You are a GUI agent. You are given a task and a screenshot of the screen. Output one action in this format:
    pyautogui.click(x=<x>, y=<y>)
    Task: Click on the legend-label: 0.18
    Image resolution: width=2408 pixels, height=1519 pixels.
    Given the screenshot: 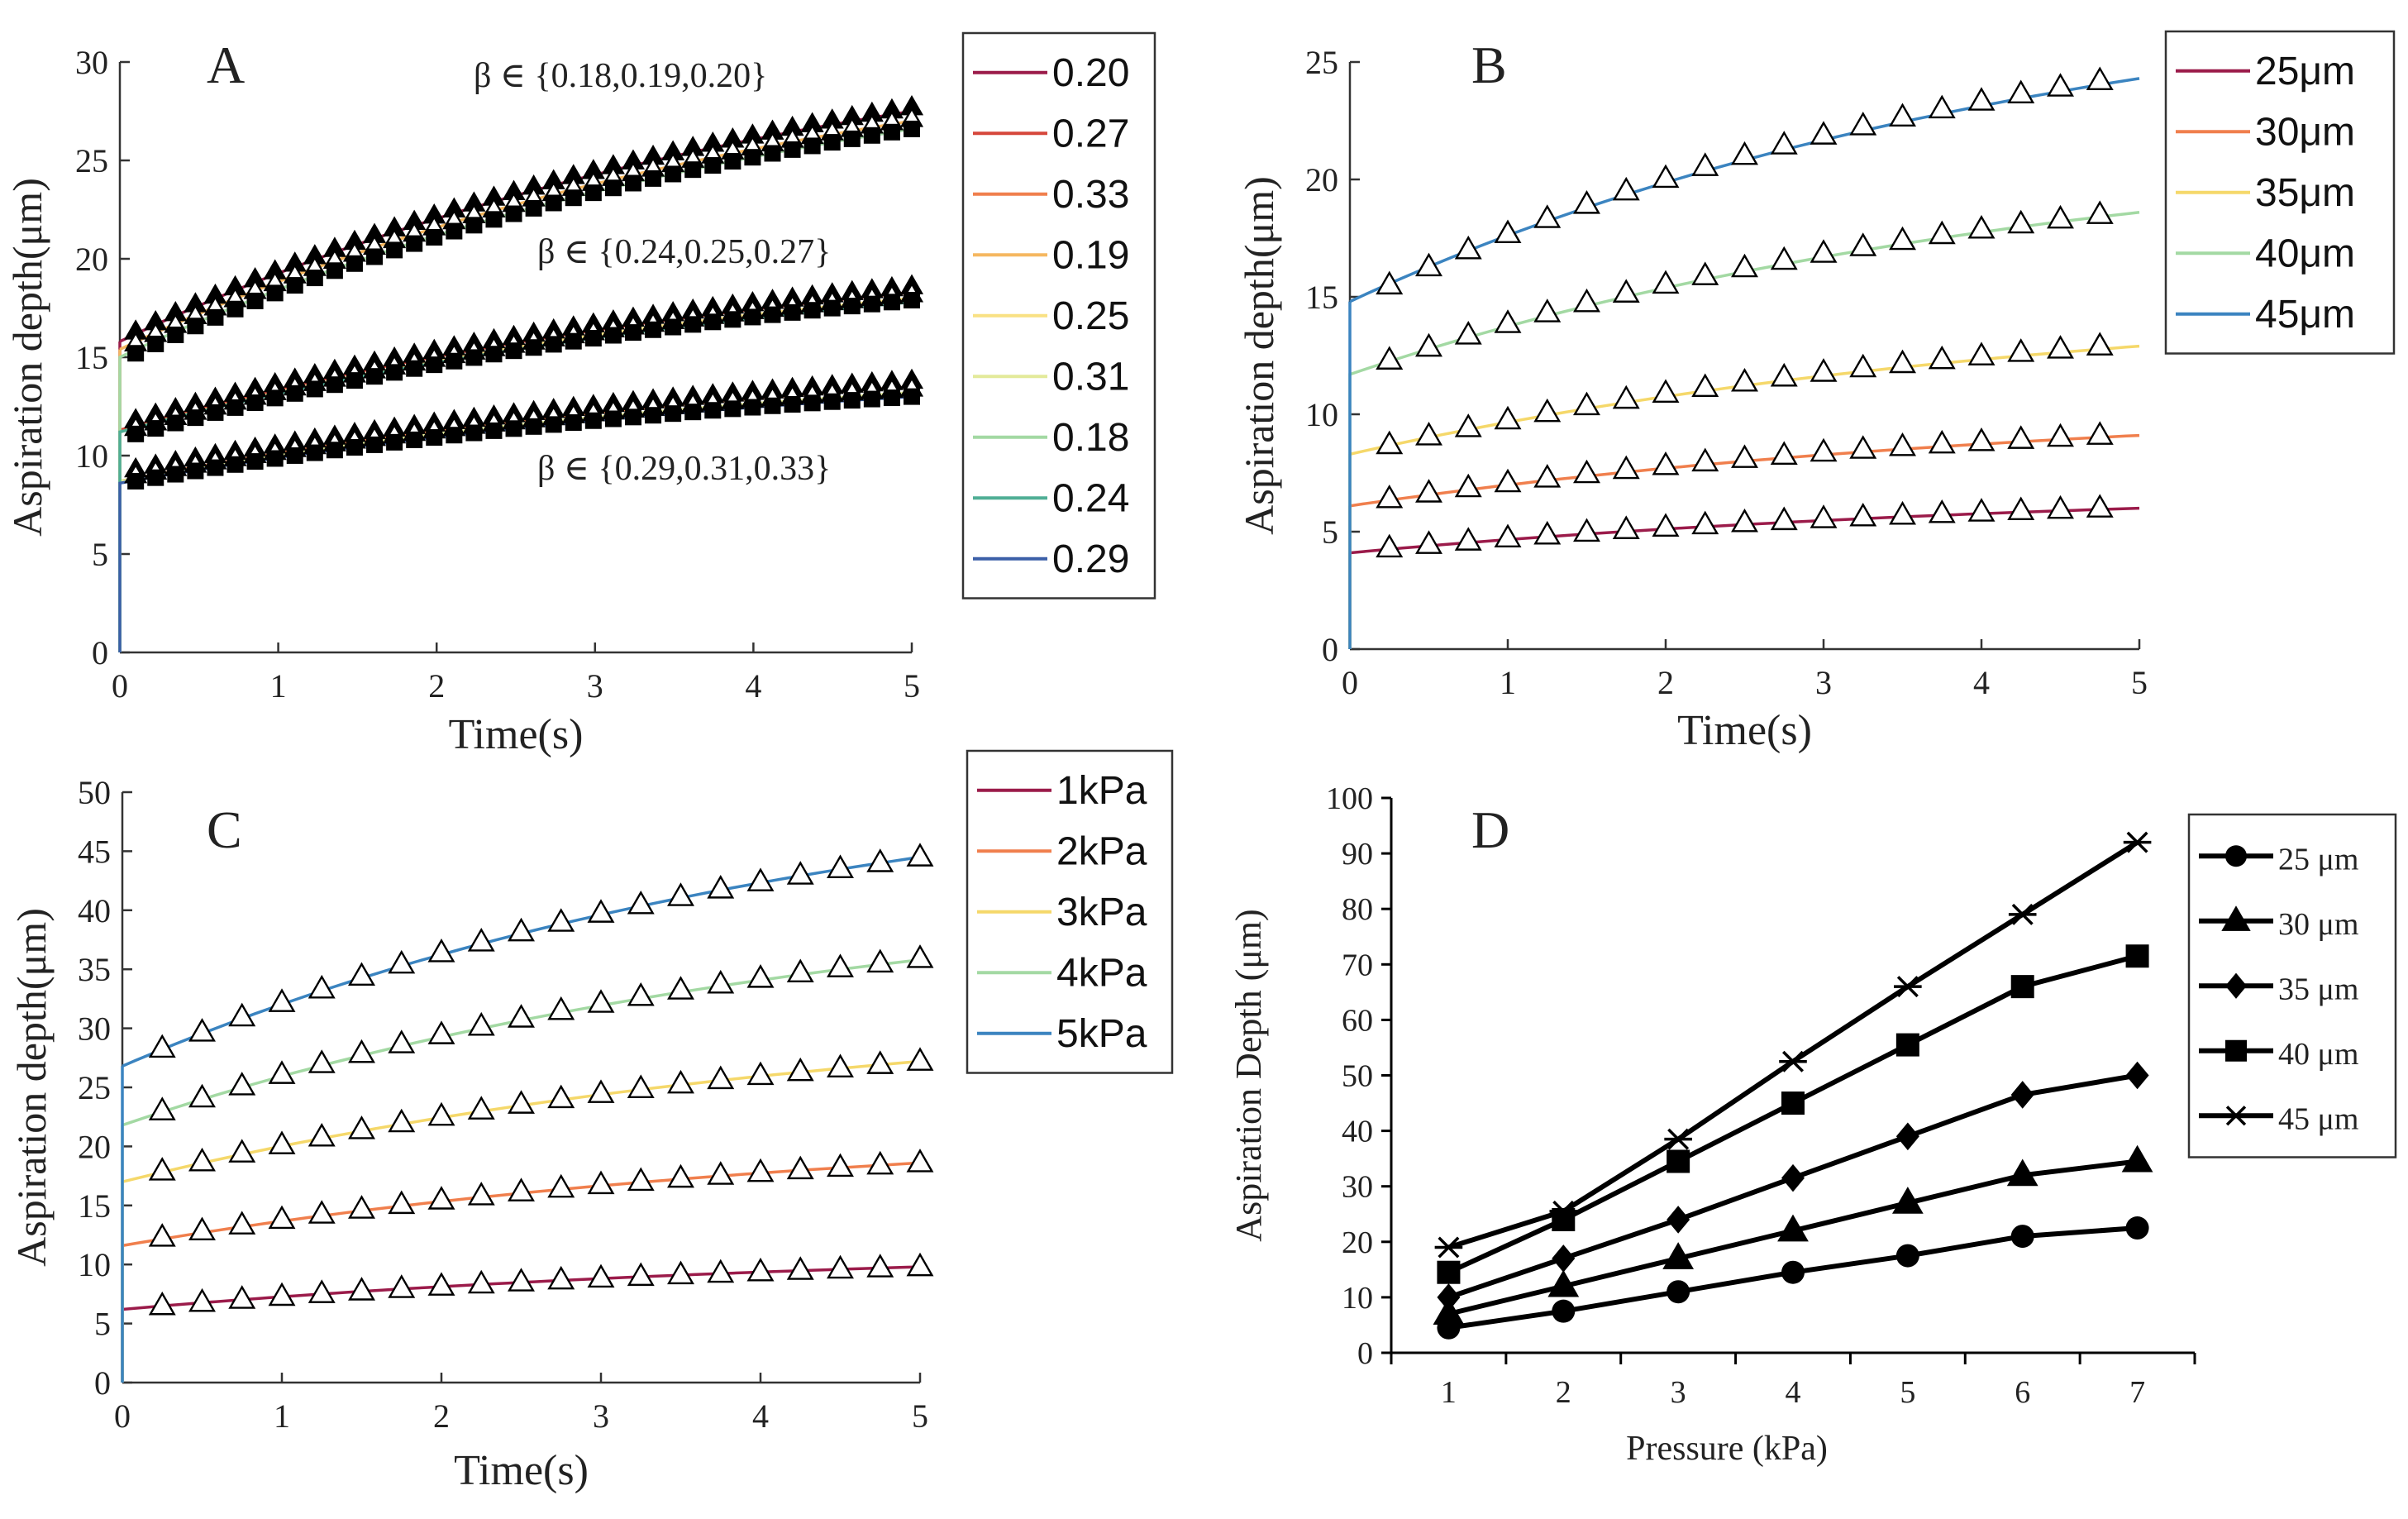 What is the action you would take?
    pyautogui.click(x=1090, y=438)
    